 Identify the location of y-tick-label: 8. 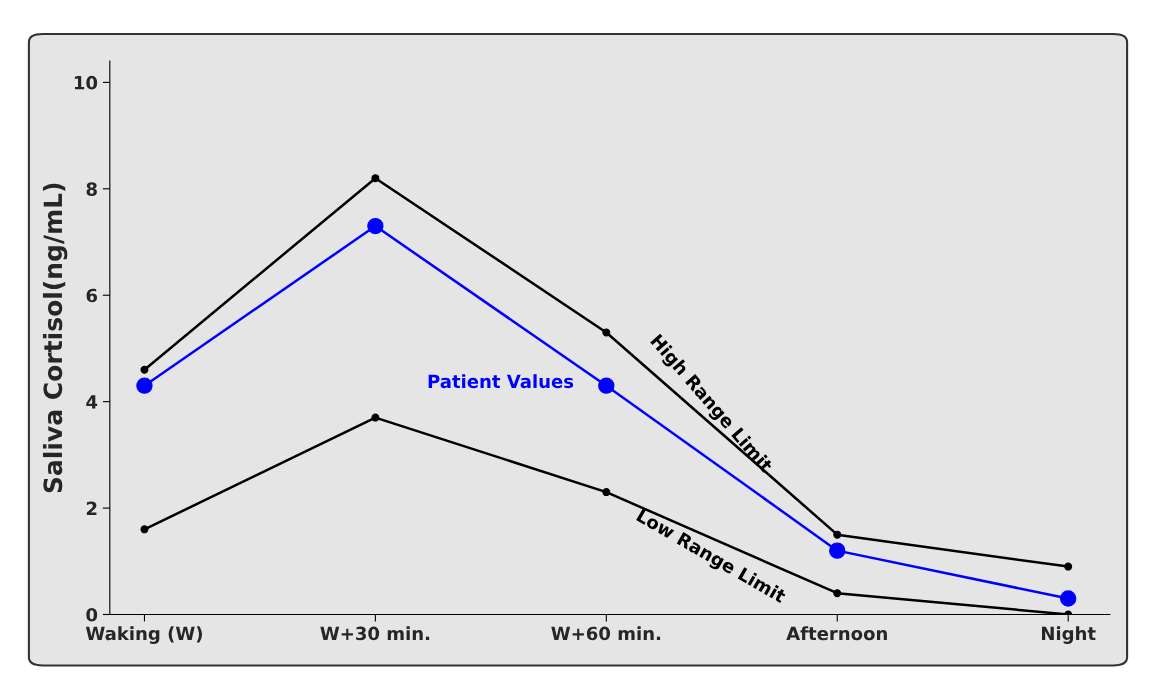
(91, 189).